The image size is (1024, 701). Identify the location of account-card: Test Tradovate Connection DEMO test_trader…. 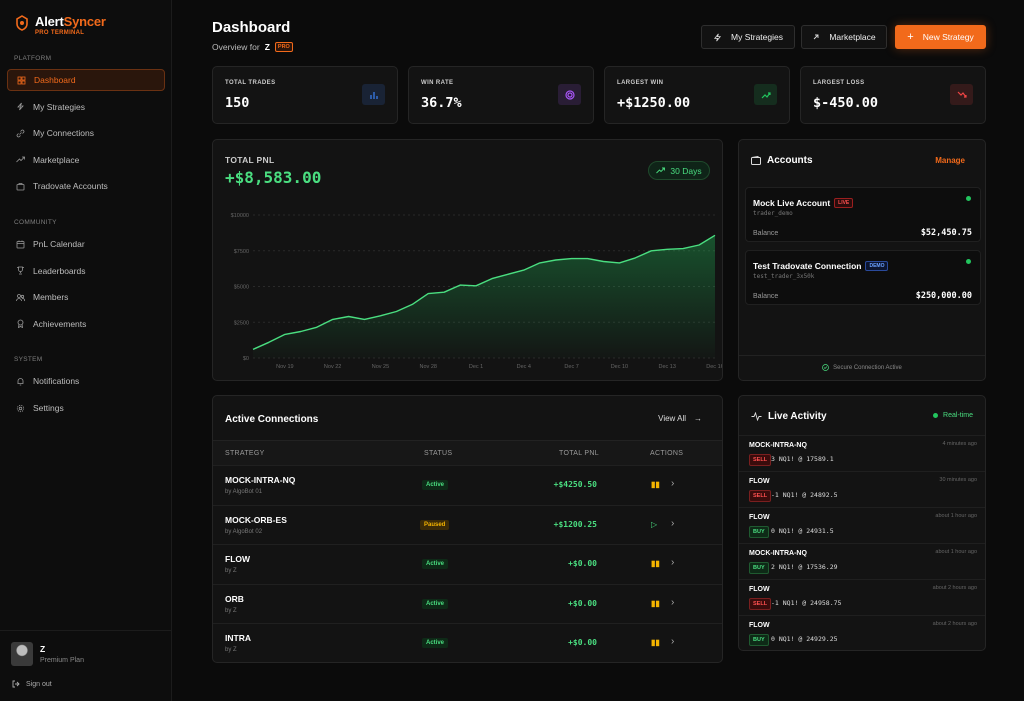
(863, 277).